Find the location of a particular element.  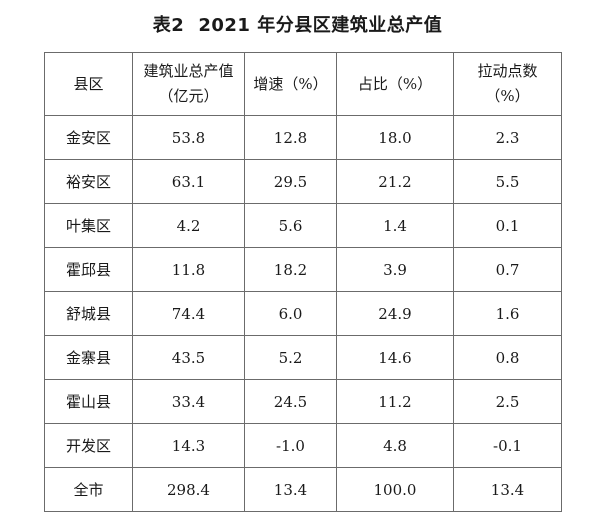

cell-county: 金安区 is located at coordinates (88, 137).